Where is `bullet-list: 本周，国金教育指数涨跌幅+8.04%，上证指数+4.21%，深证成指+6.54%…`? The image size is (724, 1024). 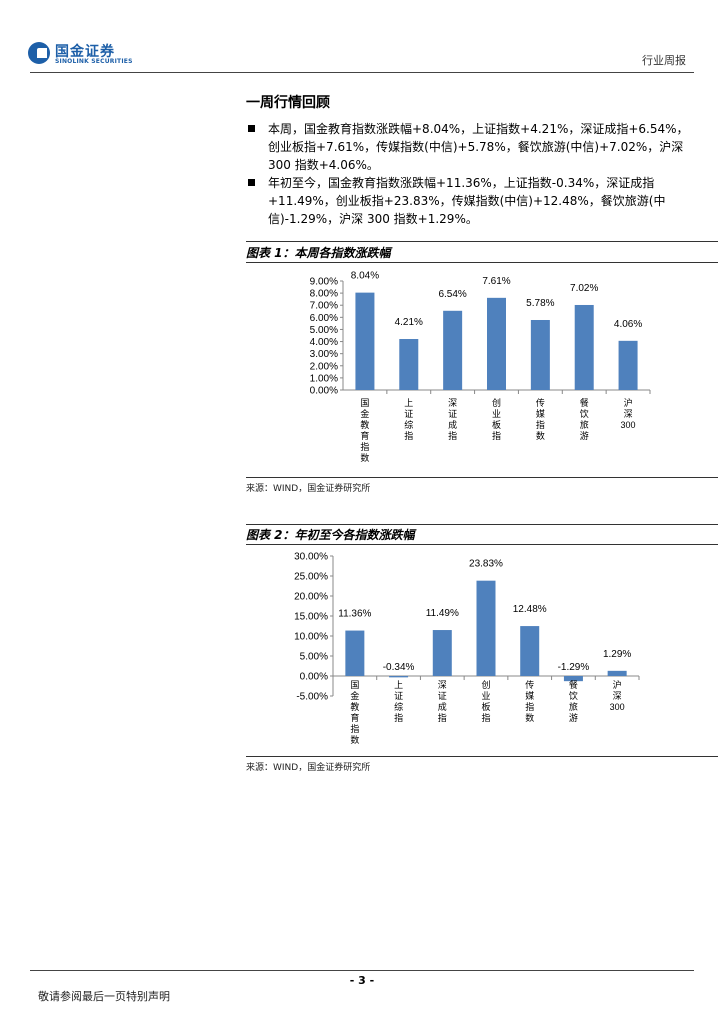
bullet-list: 本周，国金教育指数涨跌幅+8.04%，上证指数+4.21%，深证成指+6.54%… is located at coordinates (470, 174).